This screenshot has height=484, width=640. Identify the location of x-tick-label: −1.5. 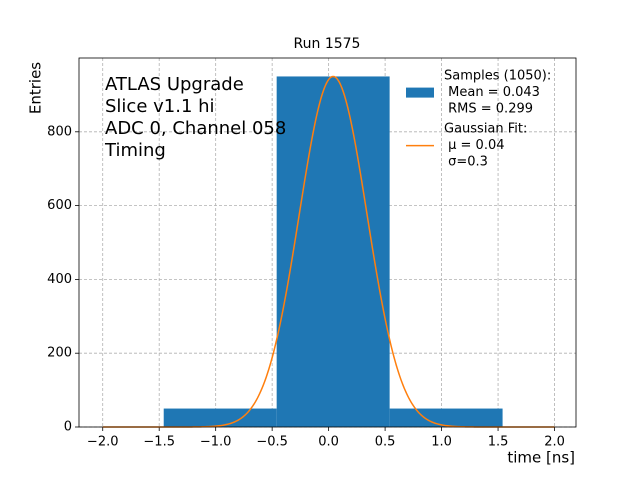
(159, 442).